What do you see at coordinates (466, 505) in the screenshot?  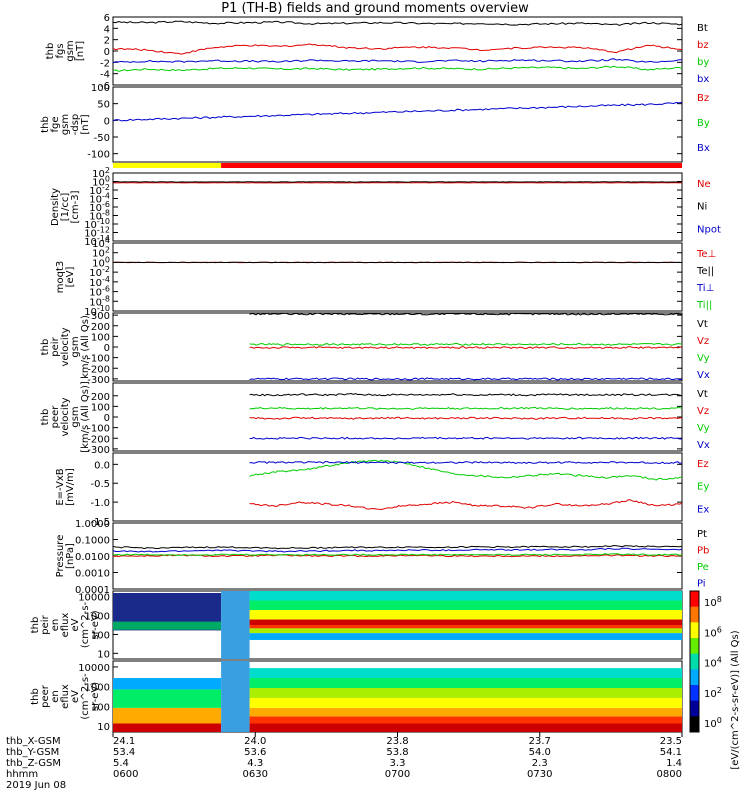 I see `series-line-ez` at bounding box center [466, 505].